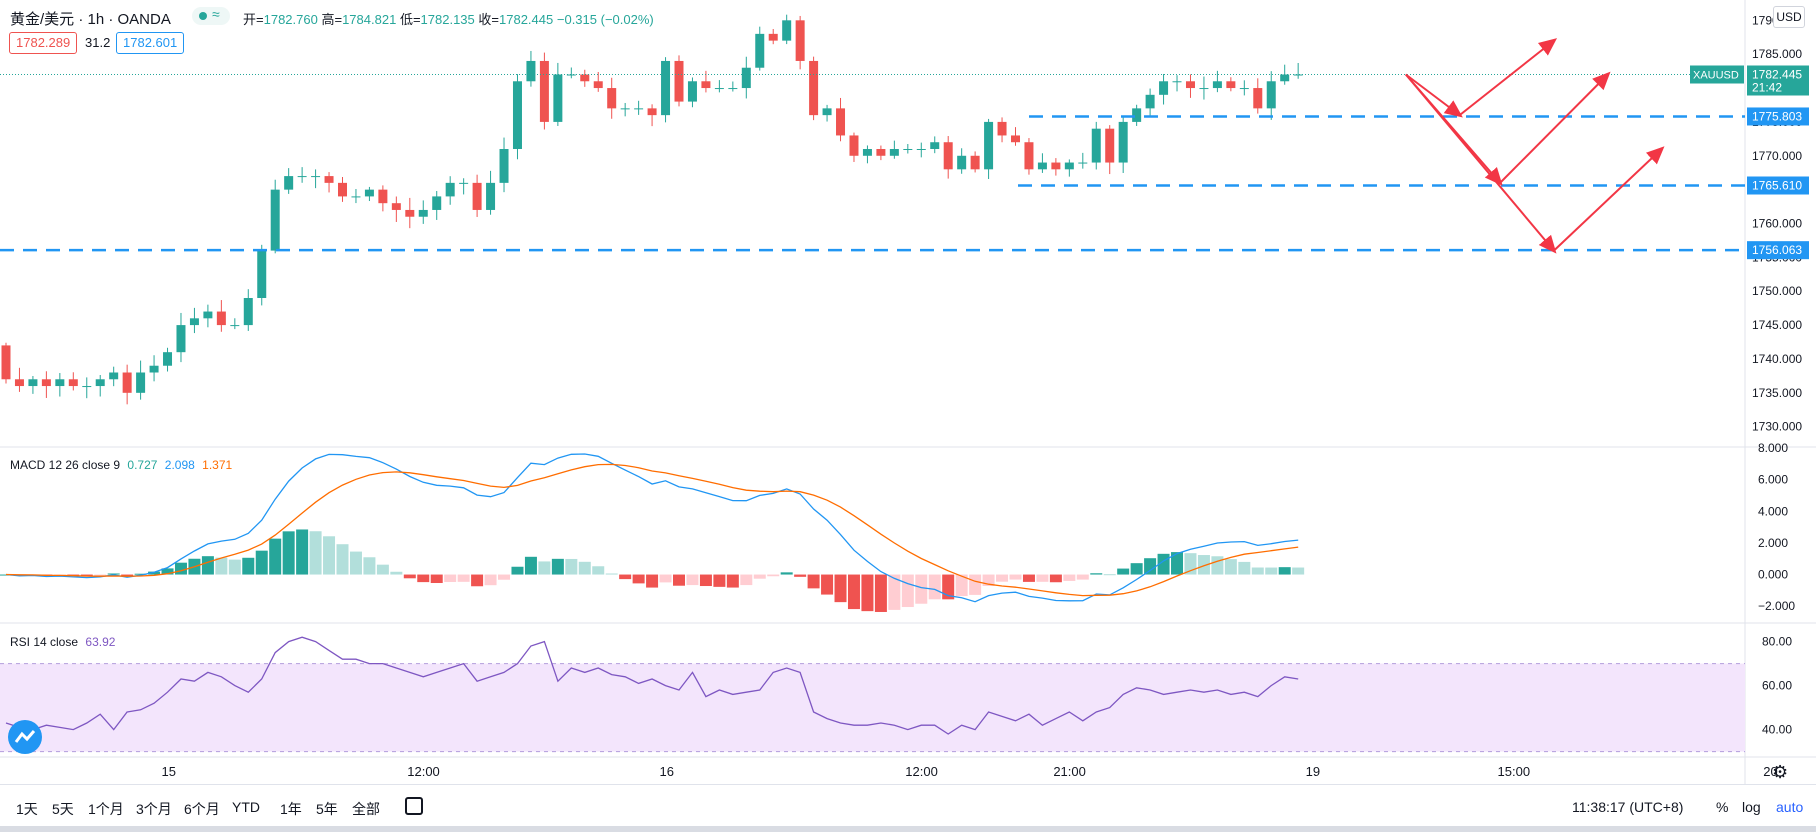 The image size is (1816, 833). I want to click on level-tag-bg, so click(1778, 250).